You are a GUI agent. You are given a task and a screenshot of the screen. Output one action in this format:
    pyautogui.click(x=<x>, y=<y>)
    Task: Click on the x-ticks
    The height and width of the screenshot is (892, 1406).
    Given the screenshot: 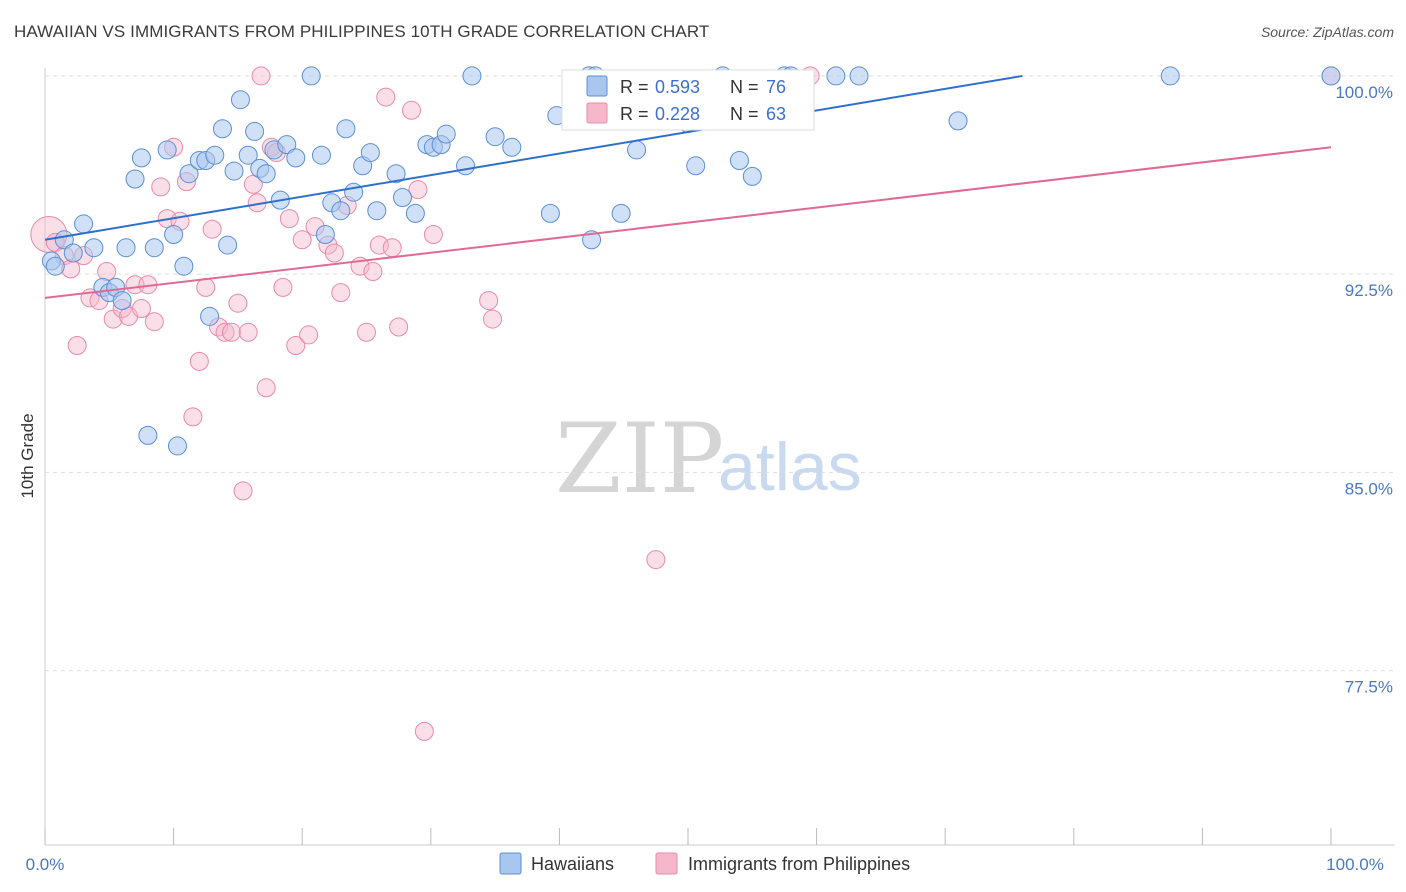 What is the action you would take?
    pyautogui.click(x=688, y=836)
    